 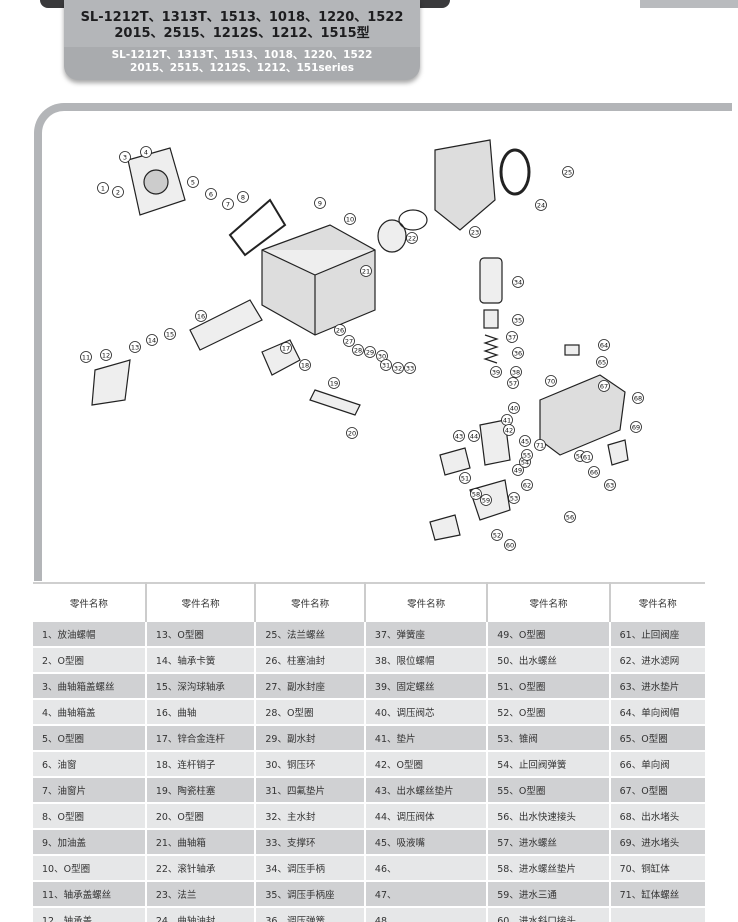 I want to click on part-name-cell: 55、O型圈, so click(x=549, y=790).